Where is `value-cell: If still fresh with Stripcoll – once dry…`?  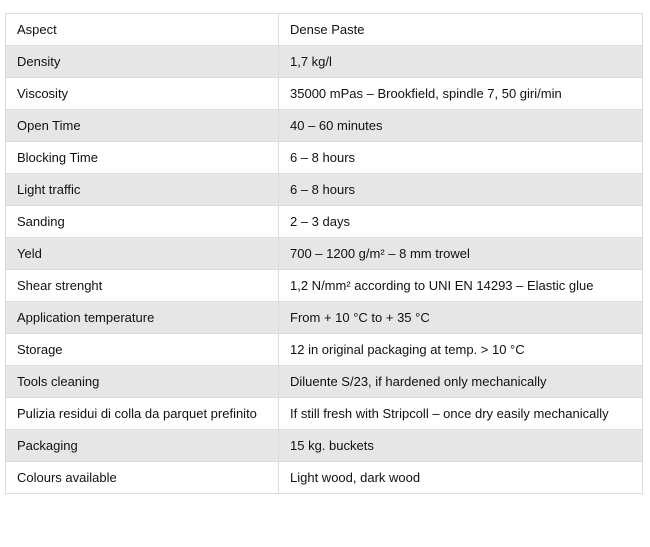
value-cell: If still fresh with Stripcoll – once dry… is located at coordinates (460, 413).